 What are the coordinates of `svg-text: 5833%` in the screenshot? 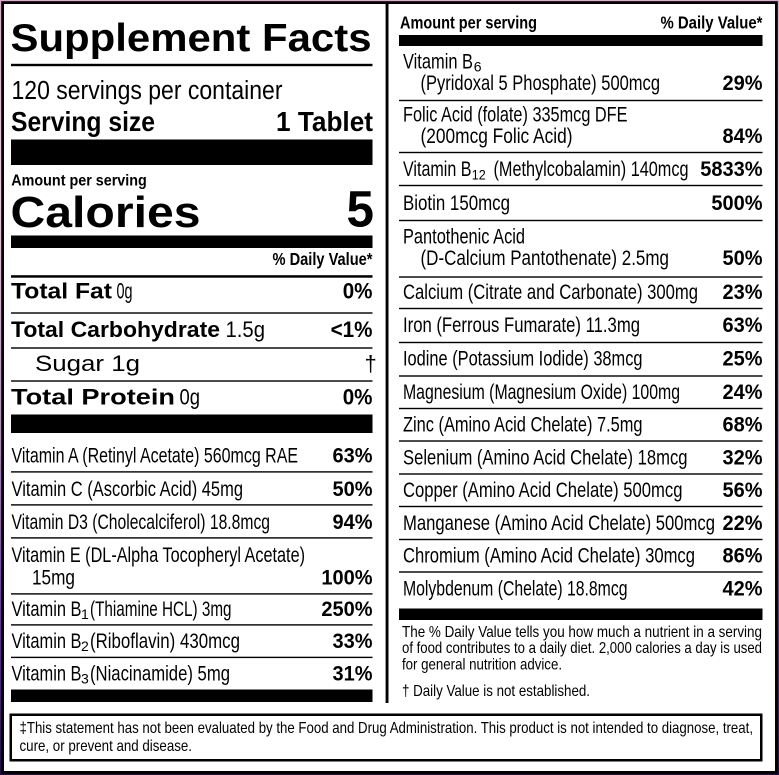 It's located at (731, 169).